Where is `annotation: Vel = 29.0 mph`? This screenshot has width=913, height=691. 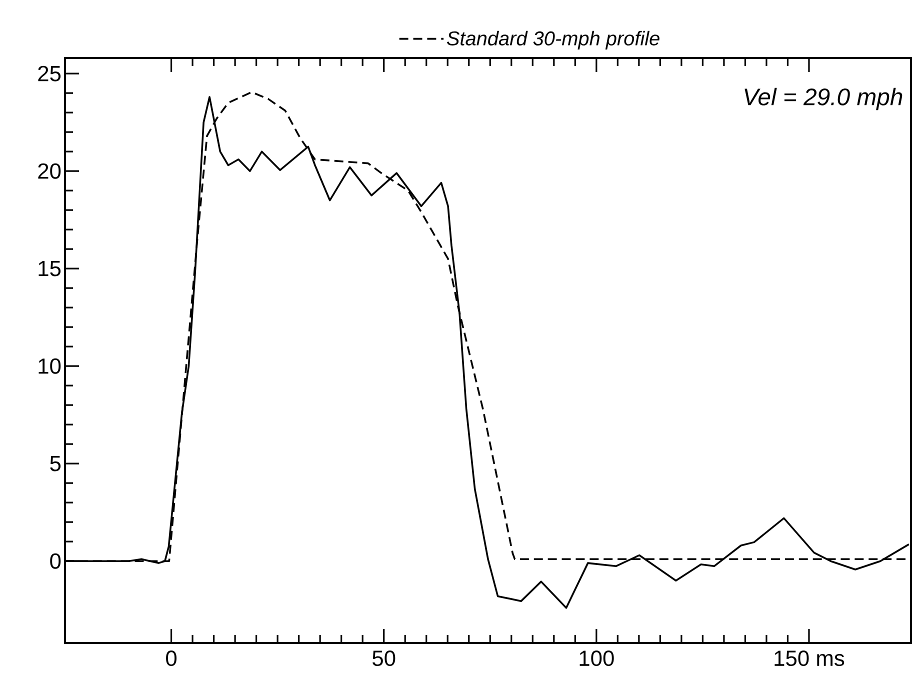 annotation: Vel = 29.0 mph is located at coordinates (823, 99).